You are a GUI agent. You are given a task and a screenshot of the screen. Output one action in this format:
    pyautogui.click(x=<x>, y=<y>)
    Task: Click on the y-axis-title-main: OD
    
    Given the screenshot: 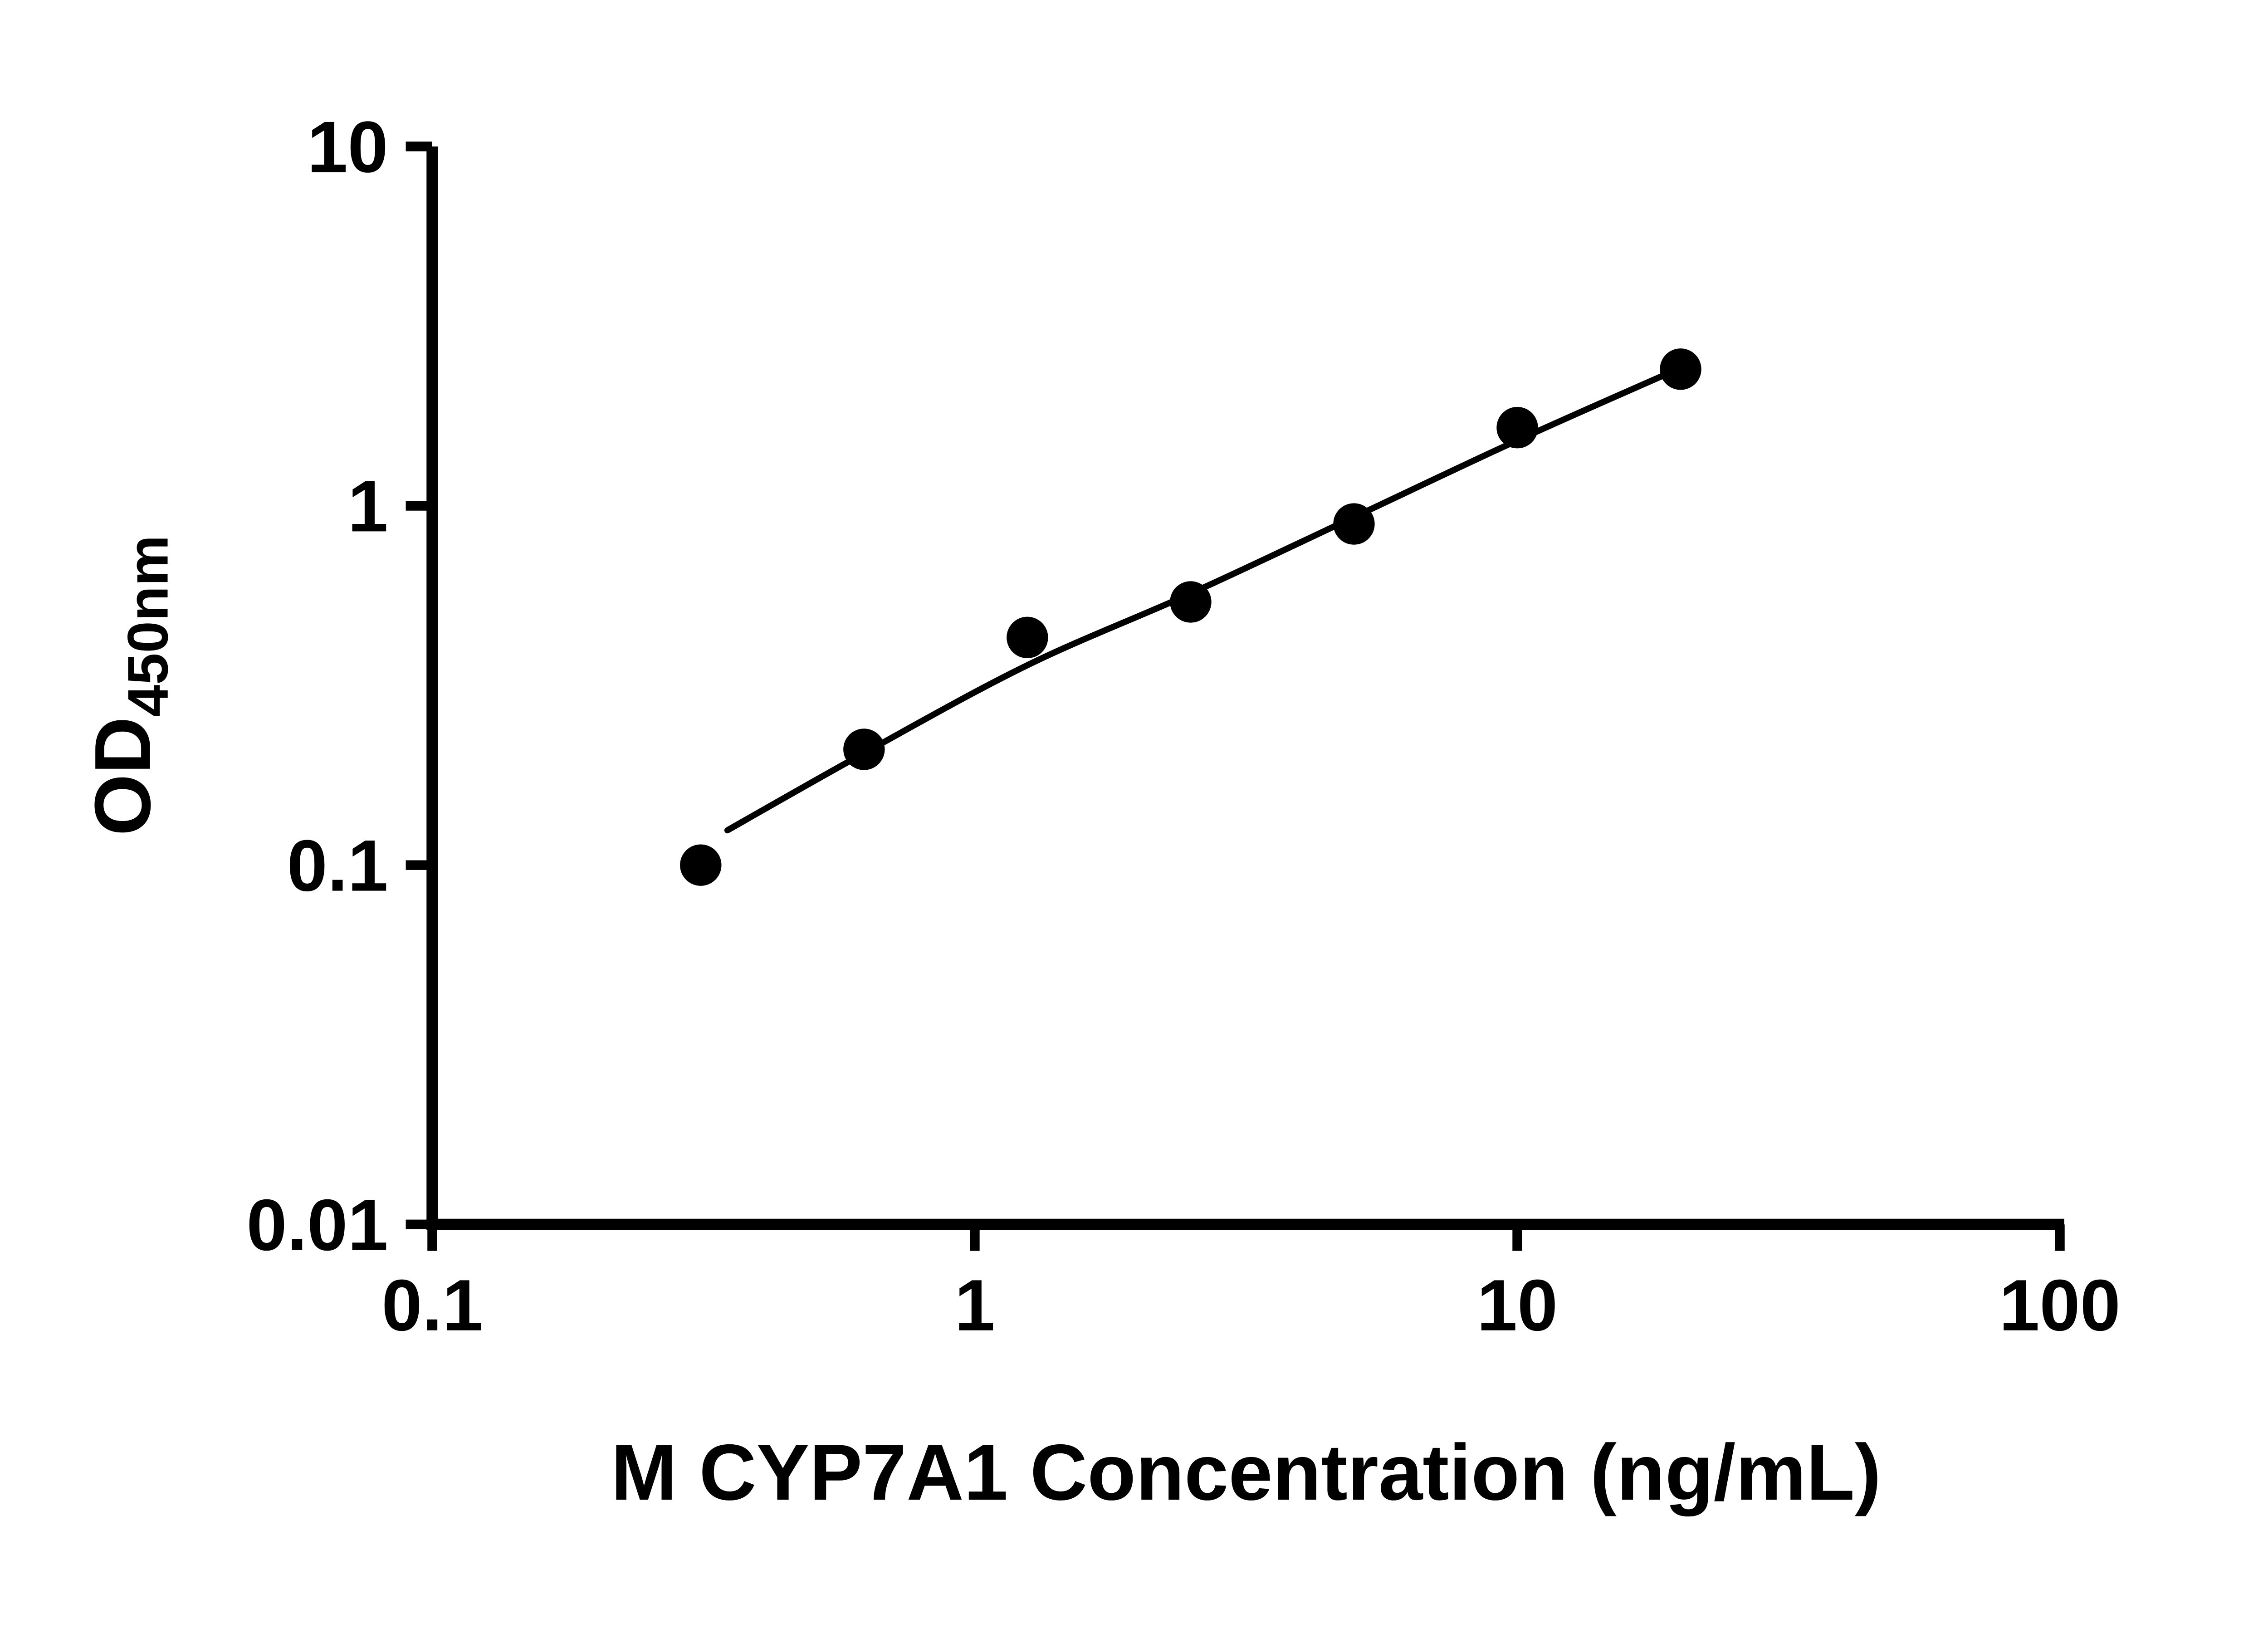 What is the action you would take?
    pyautogui.click(x=123, y=776)
    